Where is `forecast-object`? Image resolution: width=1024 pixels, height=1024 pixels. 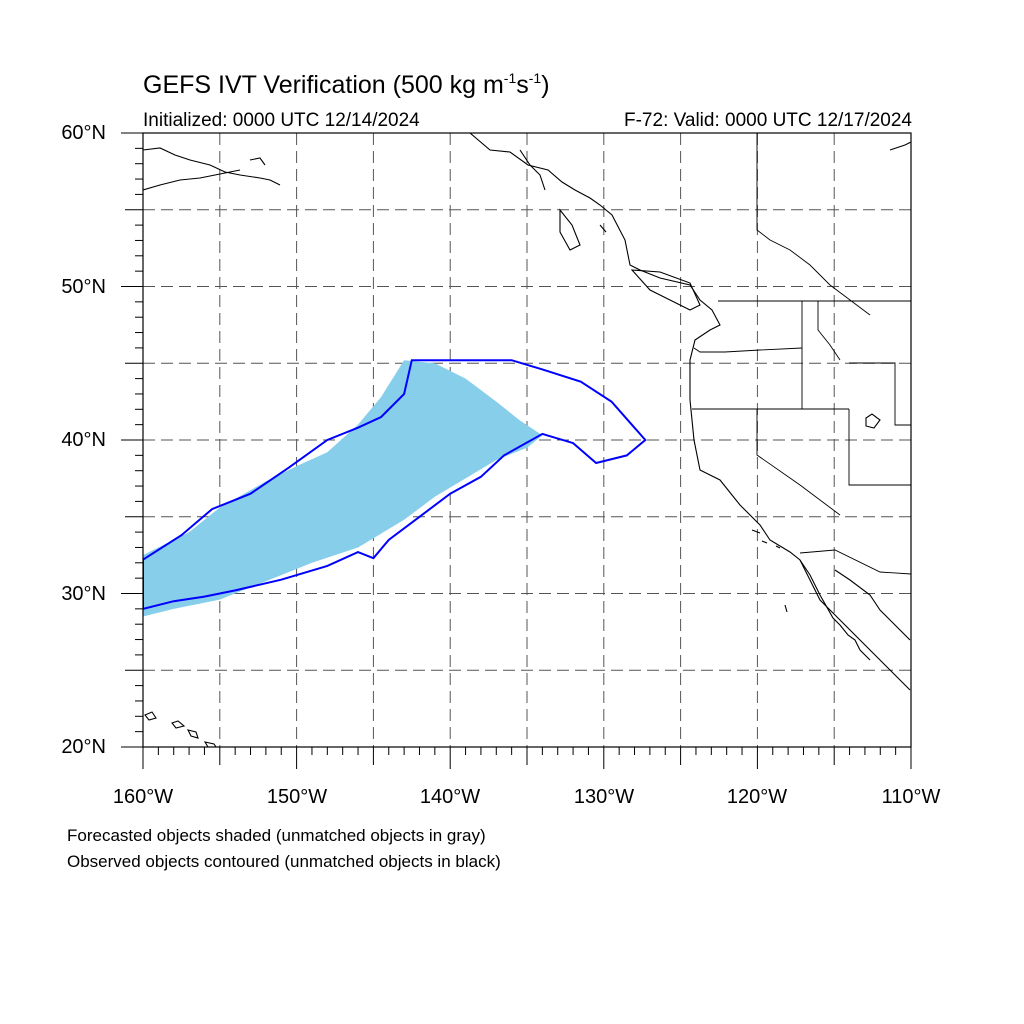 forecast-object is located at coordinates (343, 488).